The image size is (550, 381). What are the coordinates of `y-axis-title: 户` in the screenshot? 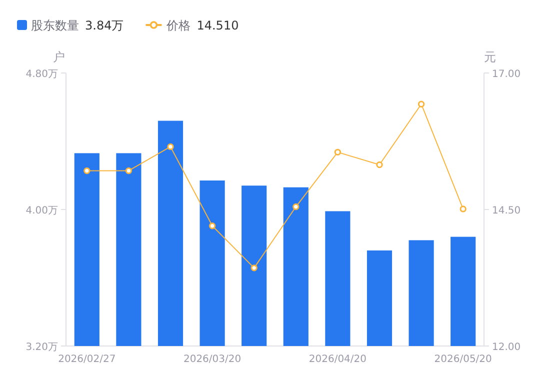 It's located at (59, 57).